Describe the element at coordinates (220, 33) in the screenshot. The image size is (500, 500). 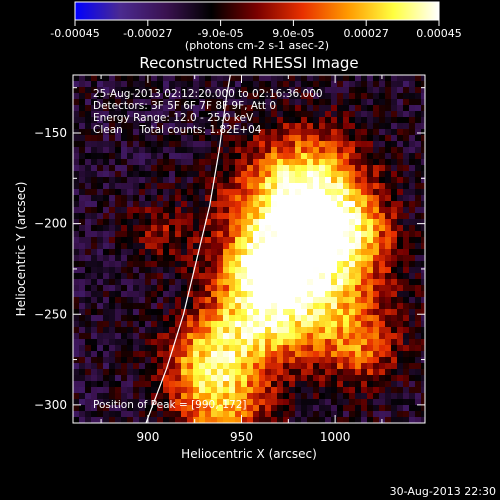
I see `colorbar-tick-label: -9.0e-05` at that location.